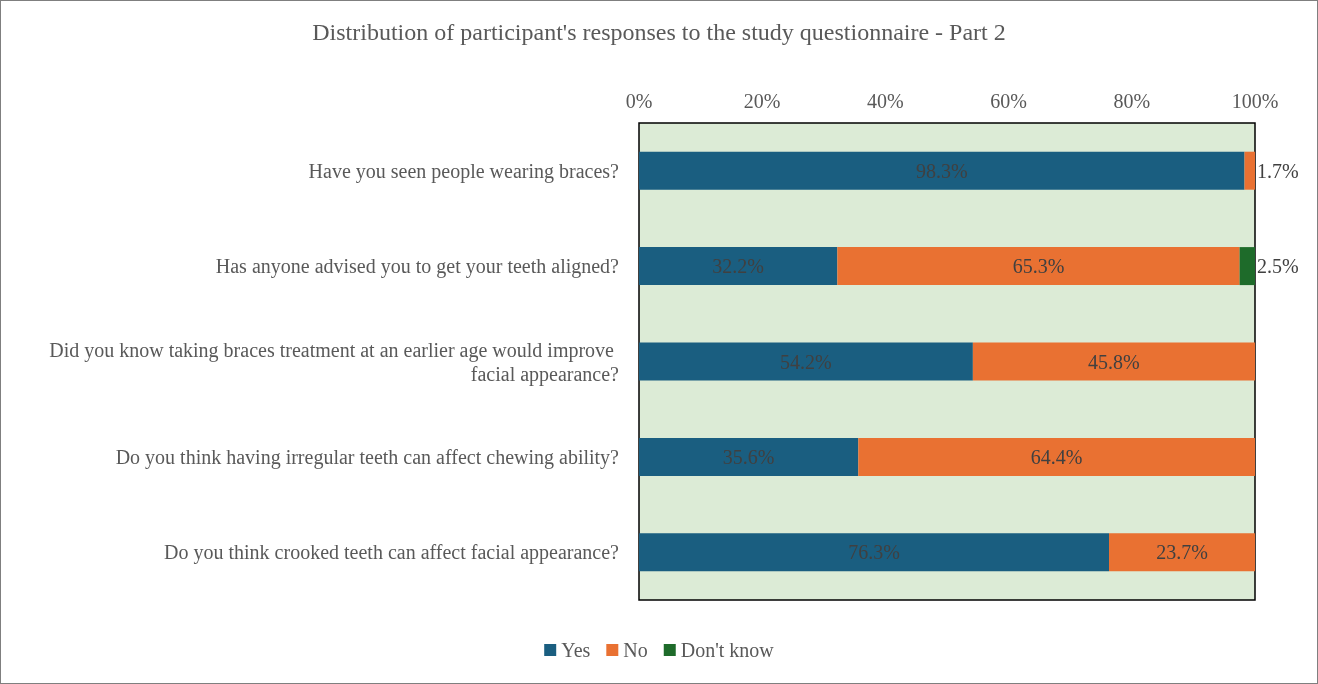 The image size is (1318, 684). Describe the element at coordinates (417, 267) in the screenshot. I see `y-tick-label: Has anyone advised you to get your teeth aligned?` at that location.